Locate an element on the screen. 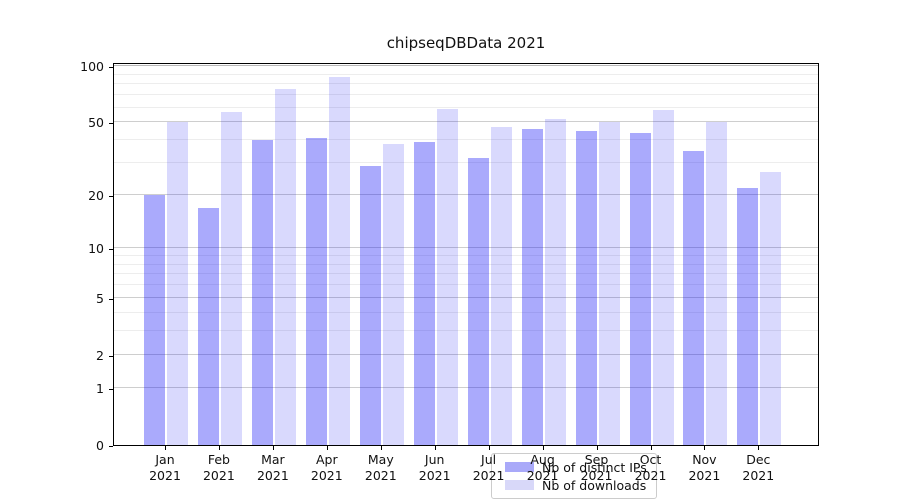 This screenshot has height=500, width=900. bar-downloads-oct is located at coordinates (663, 277).